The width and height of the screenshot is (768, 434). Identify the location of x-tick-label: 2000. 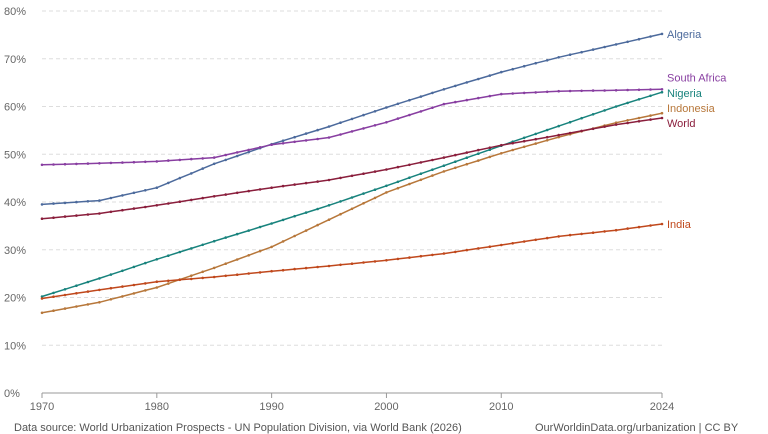
(386, 407).